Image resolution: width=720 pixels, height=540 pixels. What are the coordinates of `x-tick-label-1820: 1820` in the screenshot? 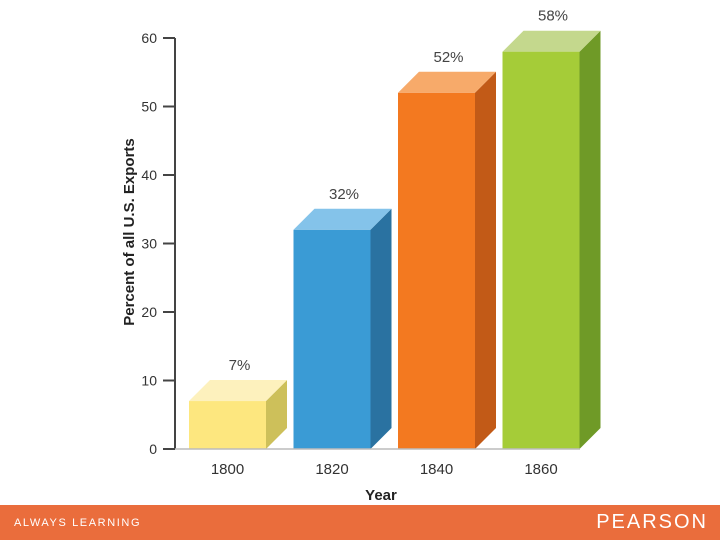 It's located at (331, 469).